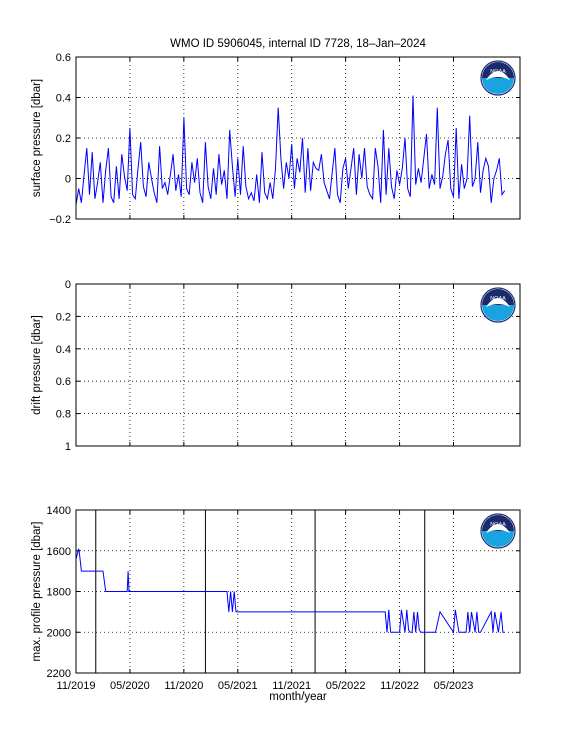 Image resolution: width=576 pixels, height=756 pixels. I want to click on x-tick-label: 05/2022, so click(346, 686).